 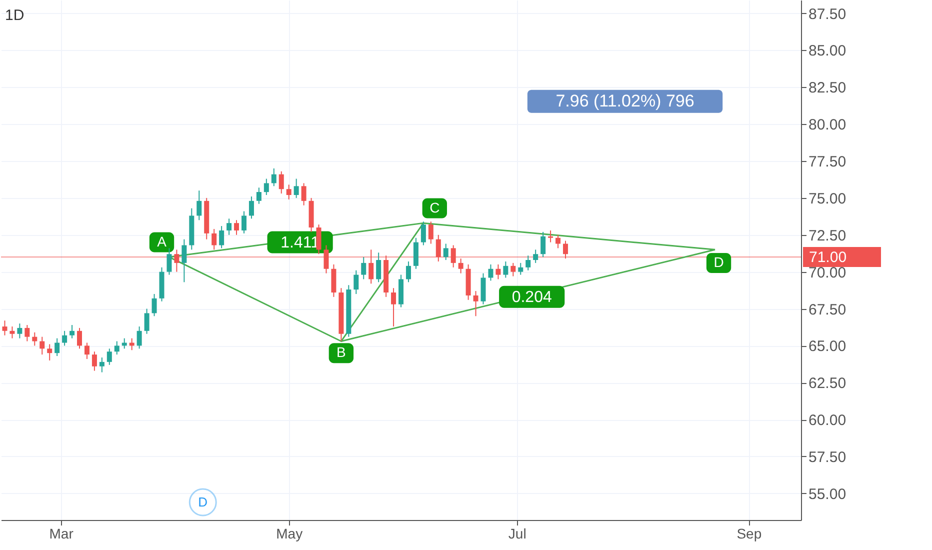 What do you see at coordinates (827, 14) in the screenshot?
I see `y-tick-label: 87.50` at bounding box center [827, 14].